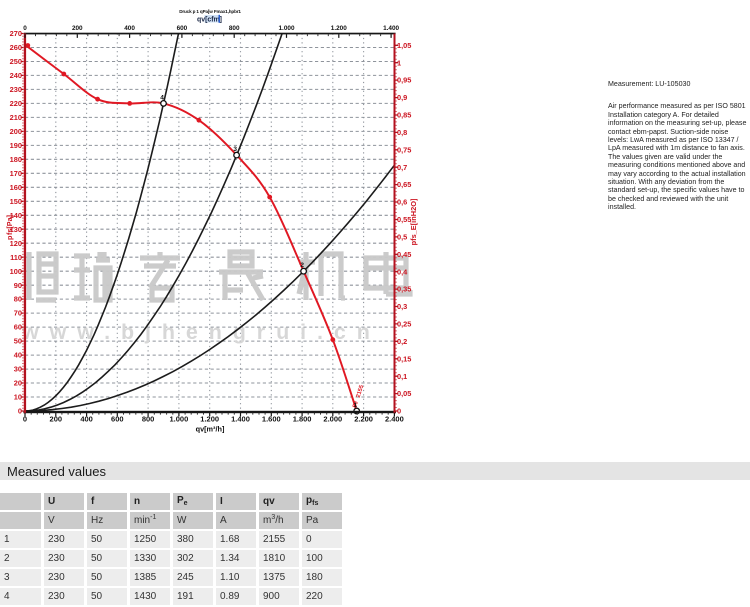 This screenshot has height=607, width=750. What do you see at coordinates (16, 117) in the screenshot?
I see `svg-text: 210` at bounding box center [16, 117].